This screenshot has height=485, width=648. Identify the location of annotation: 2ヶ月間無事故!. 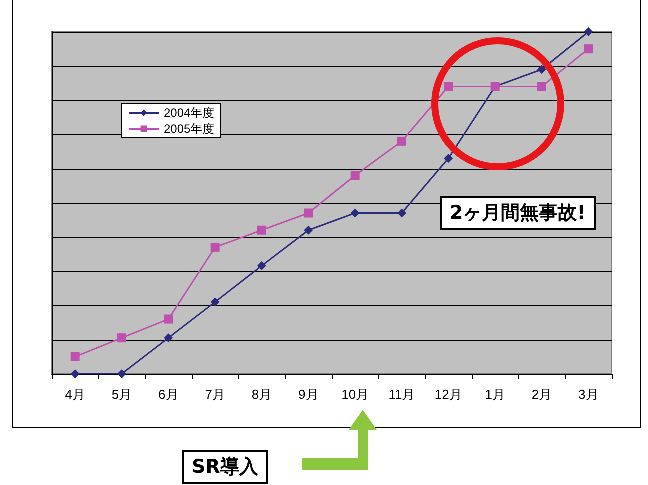
(518, 213).